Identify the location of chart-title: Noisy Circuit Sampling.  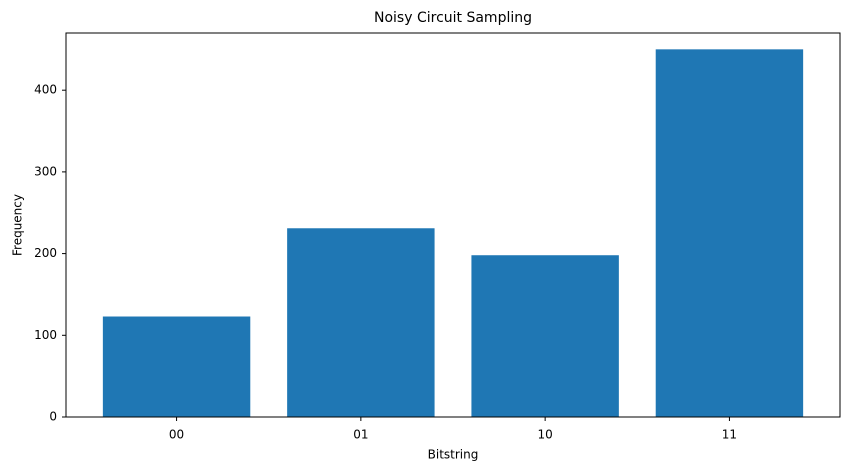
(453, 18).